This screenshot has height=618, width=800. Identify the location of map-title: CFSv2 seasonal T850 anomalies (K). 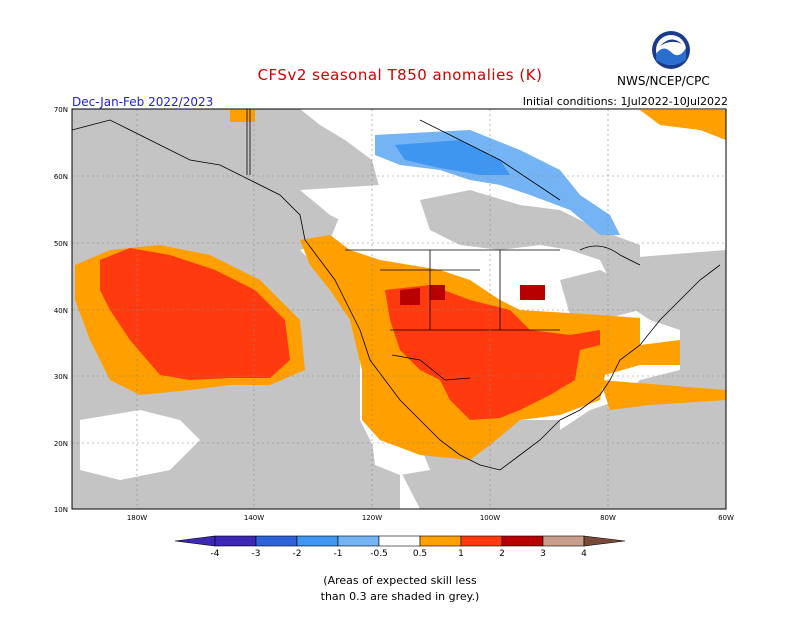
(400, 75).